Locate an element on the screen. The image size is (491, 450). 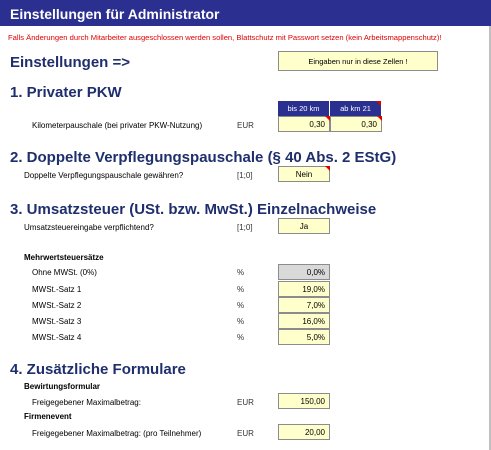
company-event-heading: Firmenevent is located at coordinates (48, 416).